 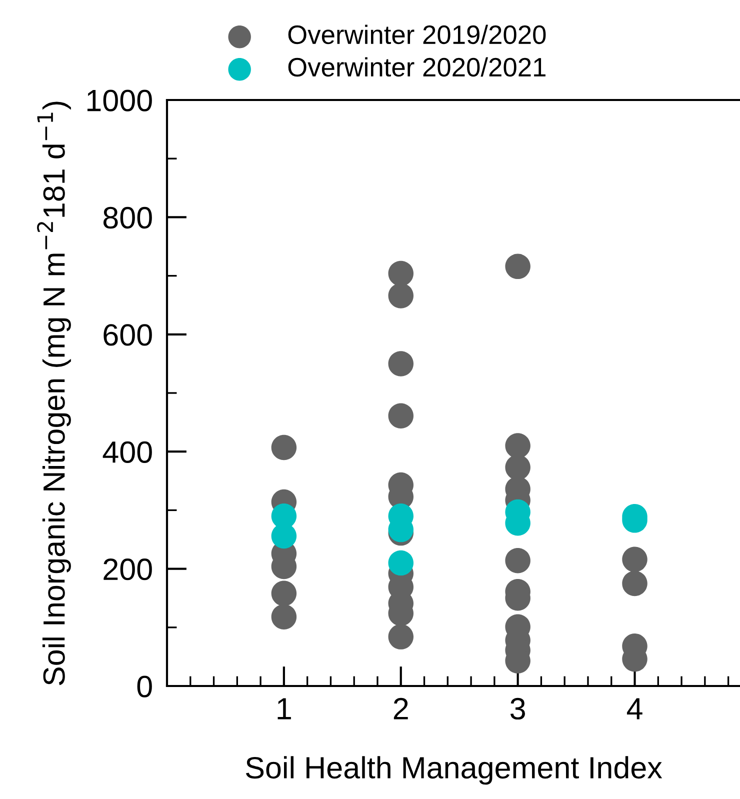 I want to click on x-tick-label: 4, so click(x=634, y=709).